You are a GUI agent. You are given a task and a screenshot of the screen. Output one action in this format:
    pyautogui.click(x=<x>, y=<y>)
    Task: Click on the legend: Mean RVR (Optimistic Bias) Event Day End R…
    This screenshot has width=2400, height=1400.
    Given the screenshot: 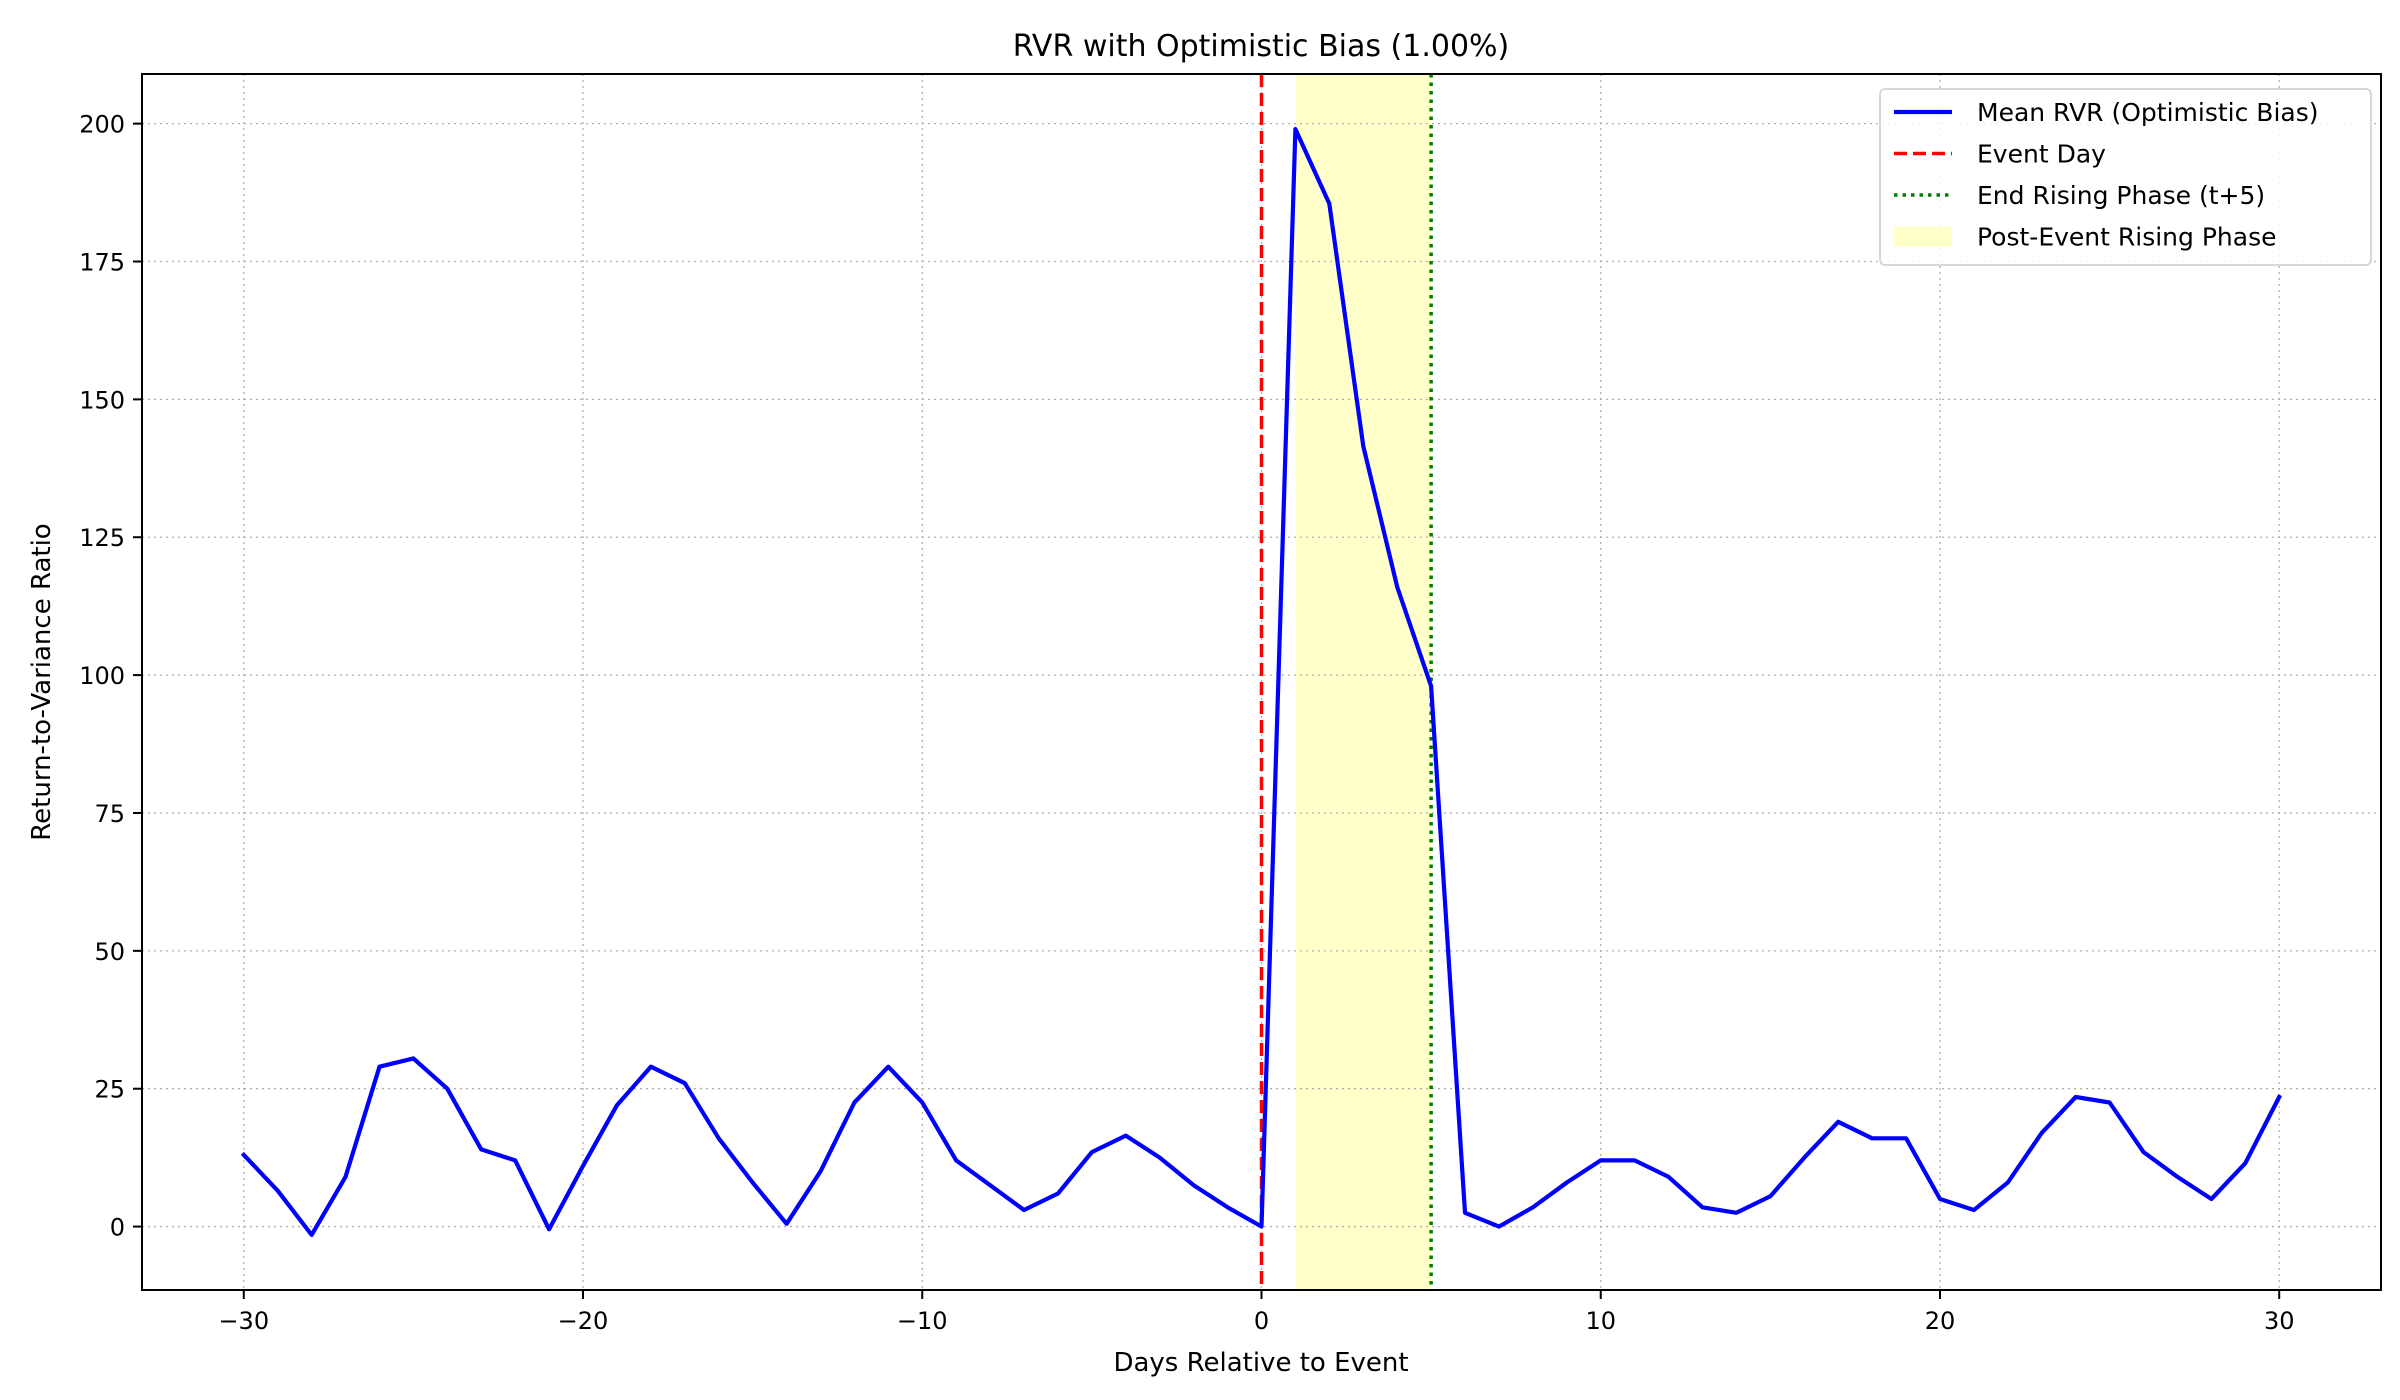 What is the action you would take?
    pyautogui.click(x=2125, y=177)
    